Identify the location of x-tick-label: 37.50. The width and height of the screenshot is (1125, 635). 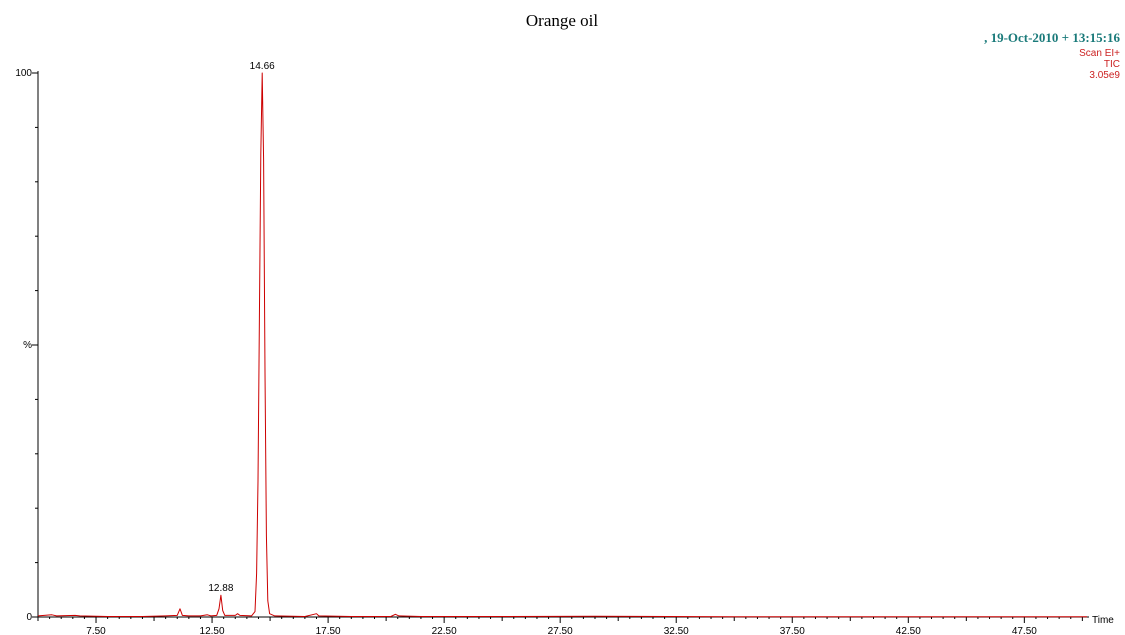
(792, 630).